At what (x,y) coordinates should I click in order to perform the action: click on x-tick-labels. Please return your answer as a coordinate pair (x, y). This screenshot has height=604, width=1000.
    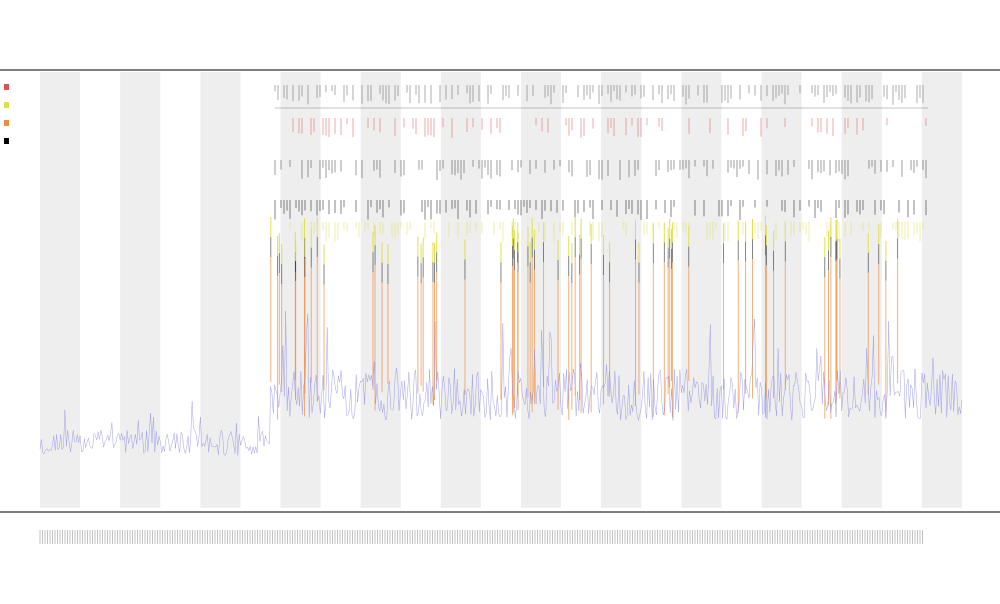
    Looking at the image, I should click on (481, 537).